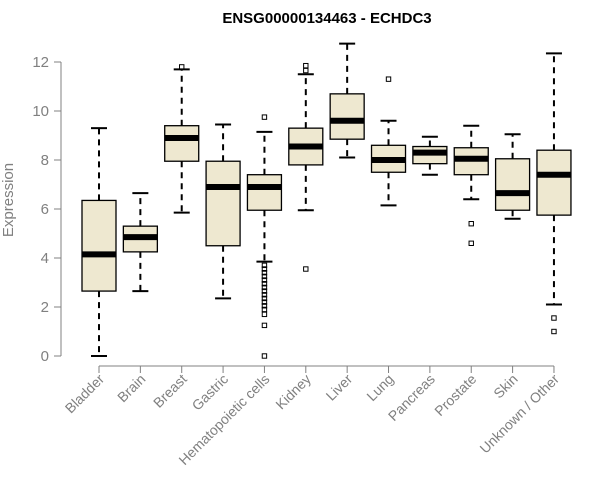 Image resolution: width=600 pixels, height=500 pixels. Describe the element at coordinates (85, 394) in the screenshot. I see `x-tick-label: Bladder` at that location.